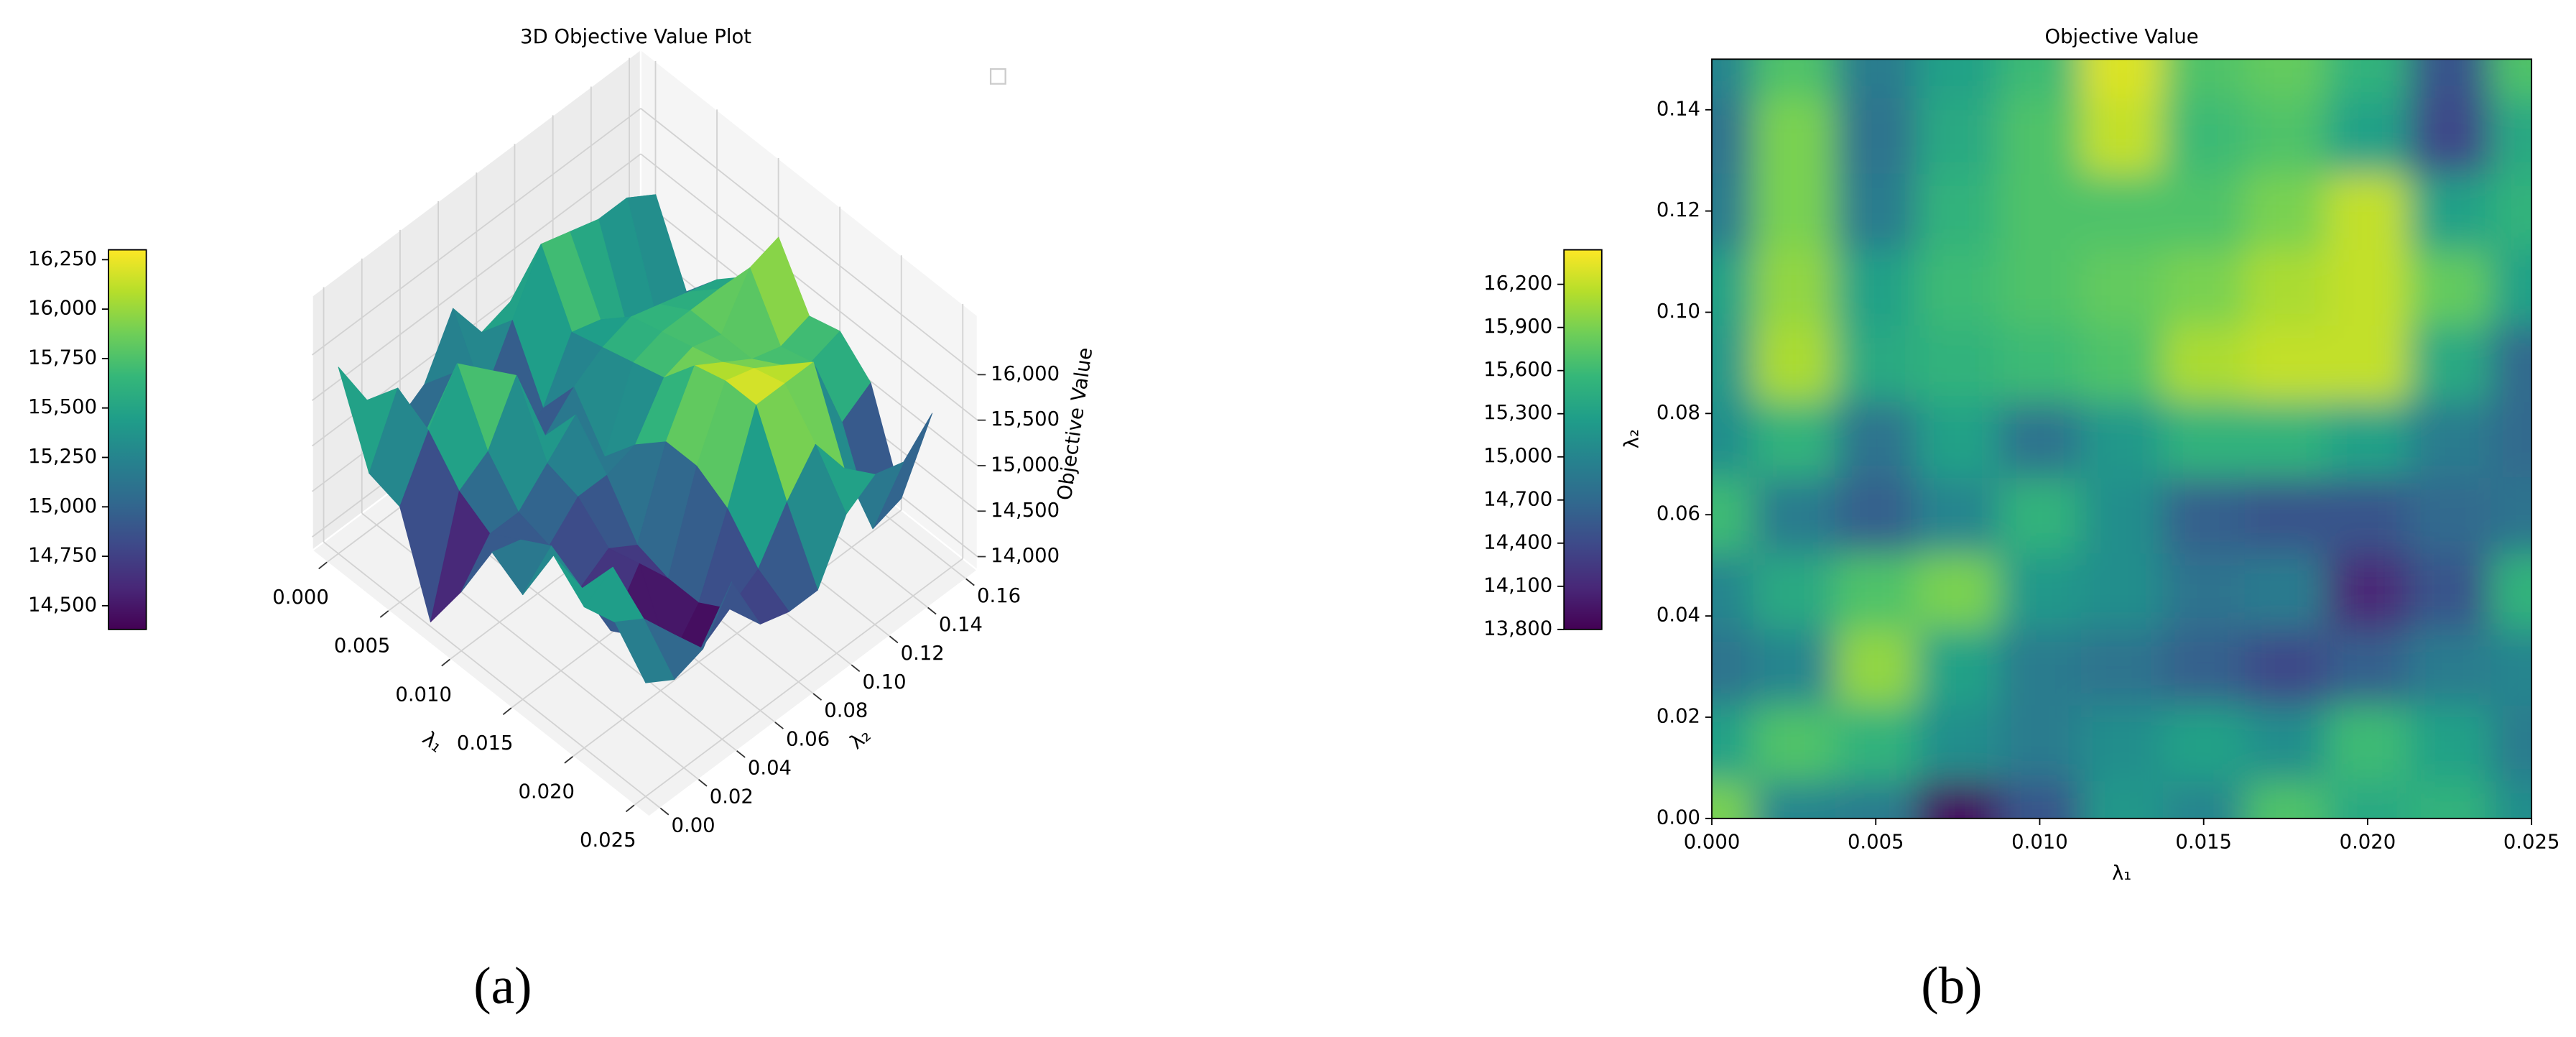  What do you see at coordinates (1517, 283) in the screenshot?
I see `colorbar-tick-label: 16,200` at bounding box center [1517, 283].